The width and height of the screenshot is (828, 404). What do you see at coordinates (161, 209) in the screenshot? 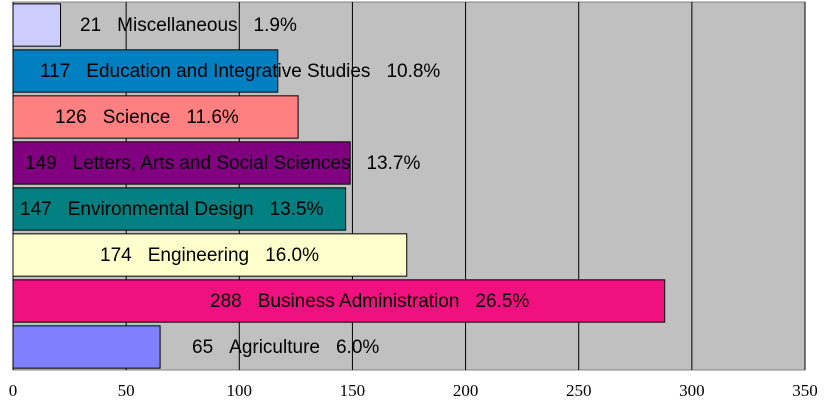
I see `category-label: Environmental Design` at bounding box center [161, 209].